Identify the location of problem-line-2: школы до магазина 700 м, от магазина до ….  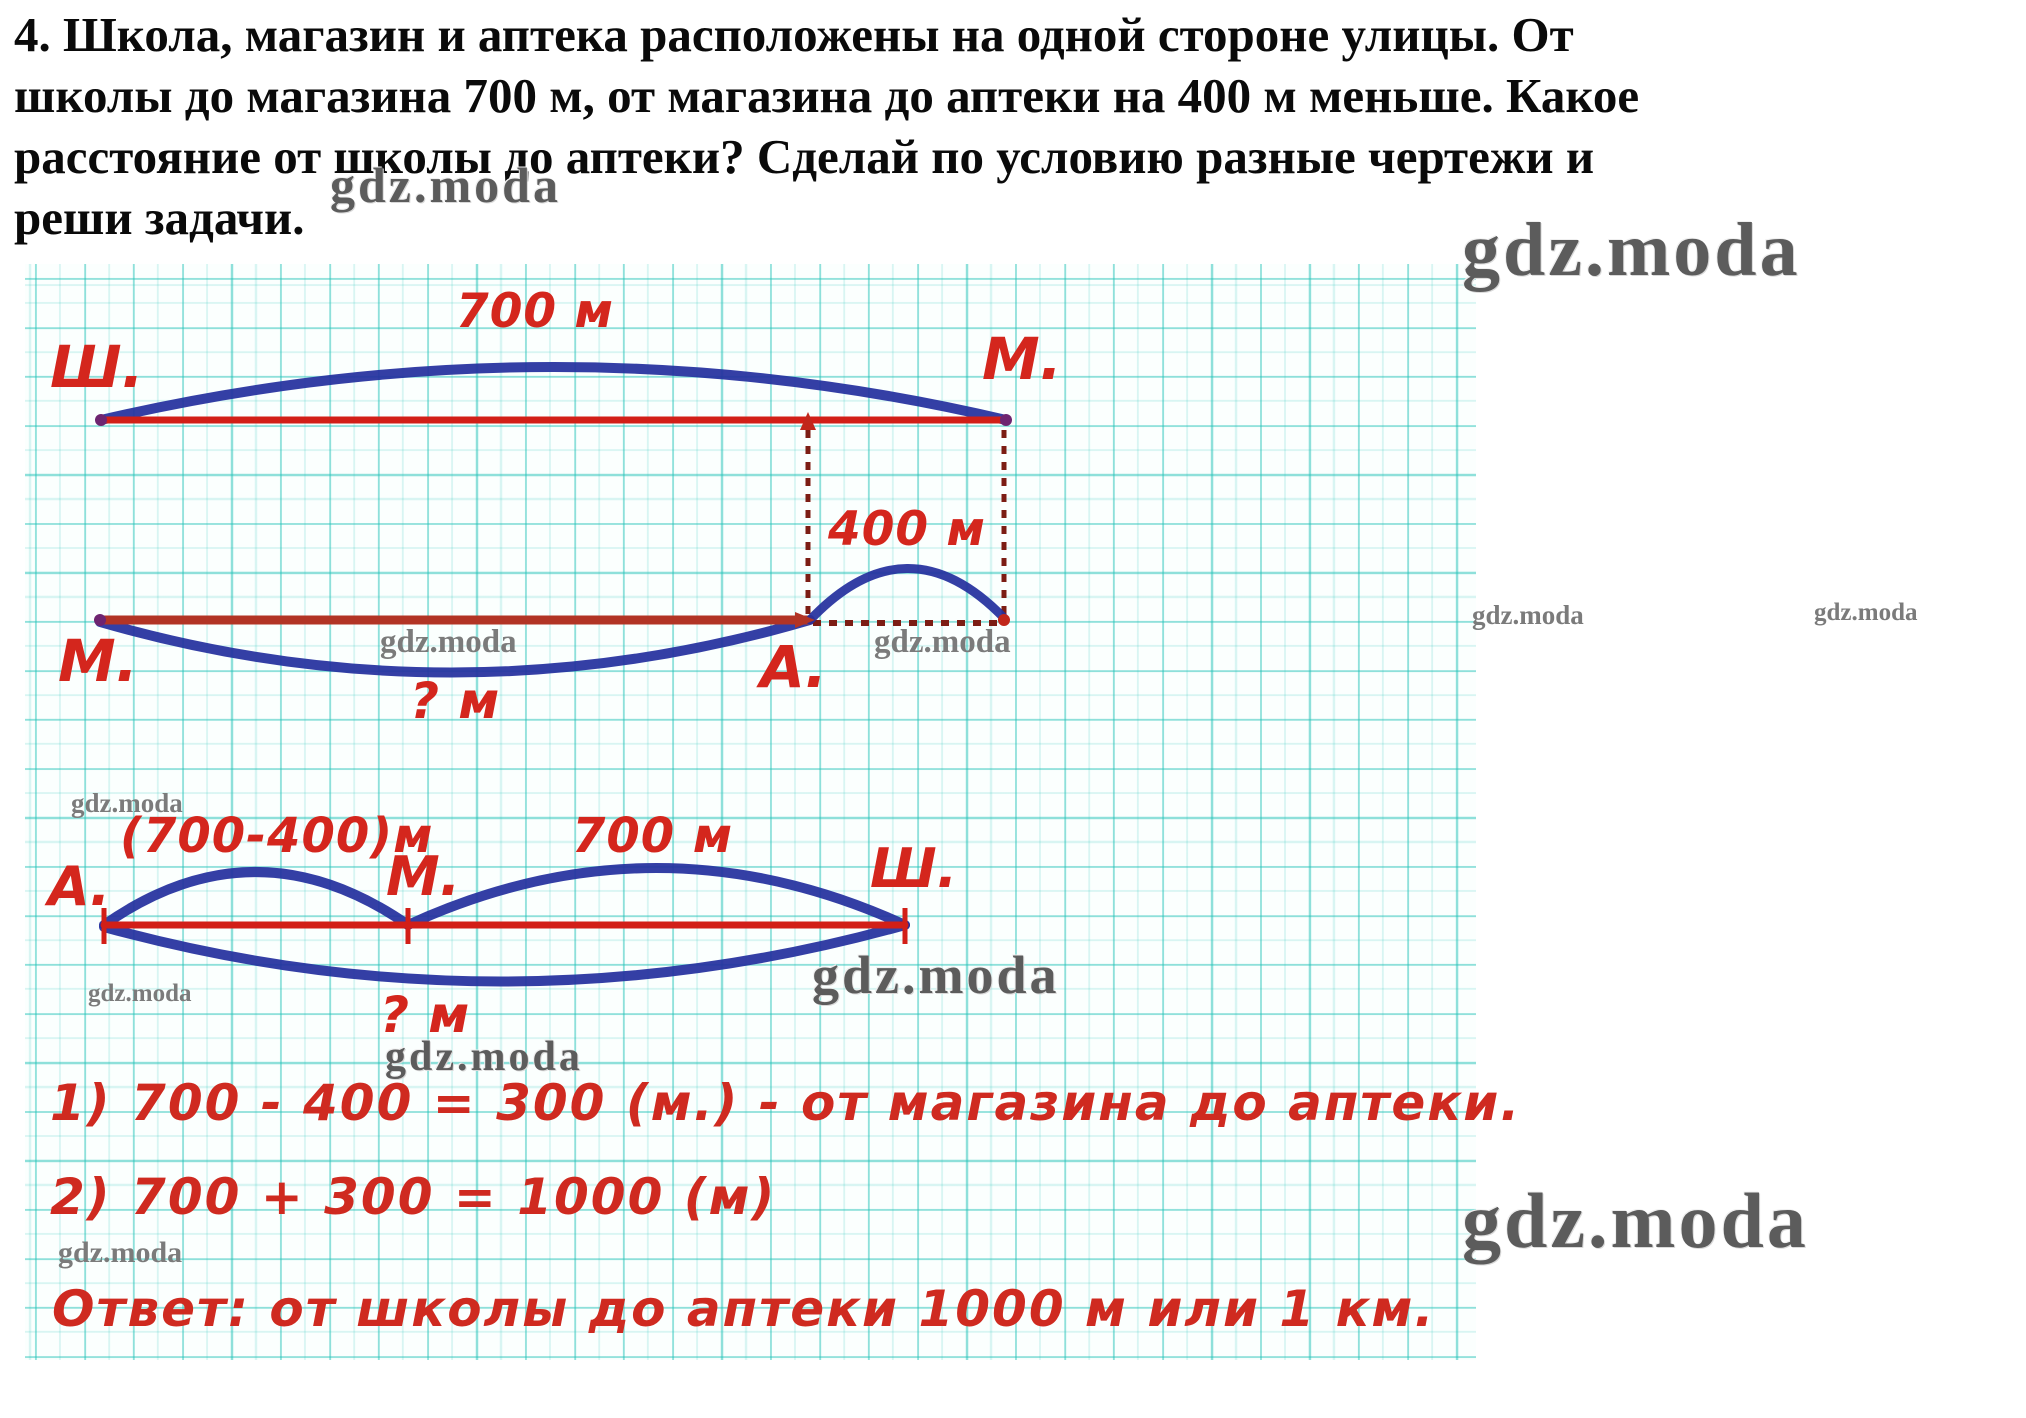
(827, 95).